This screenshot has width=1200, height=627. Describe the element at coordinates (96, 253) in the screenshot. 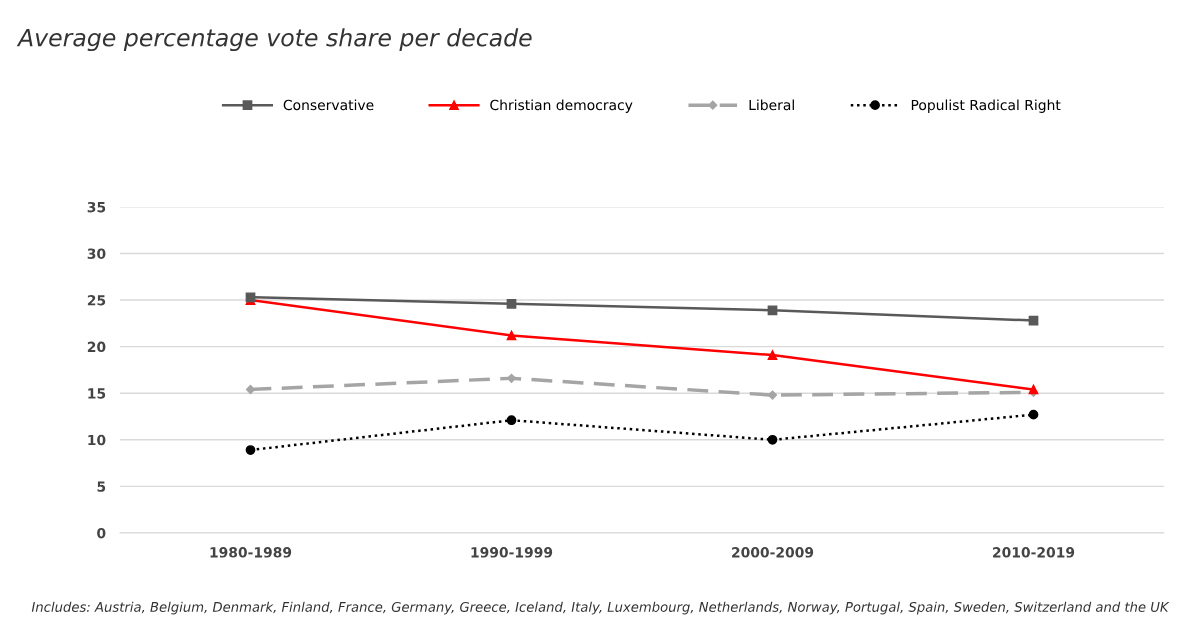

I see `y-tick-label: 30` at that location.